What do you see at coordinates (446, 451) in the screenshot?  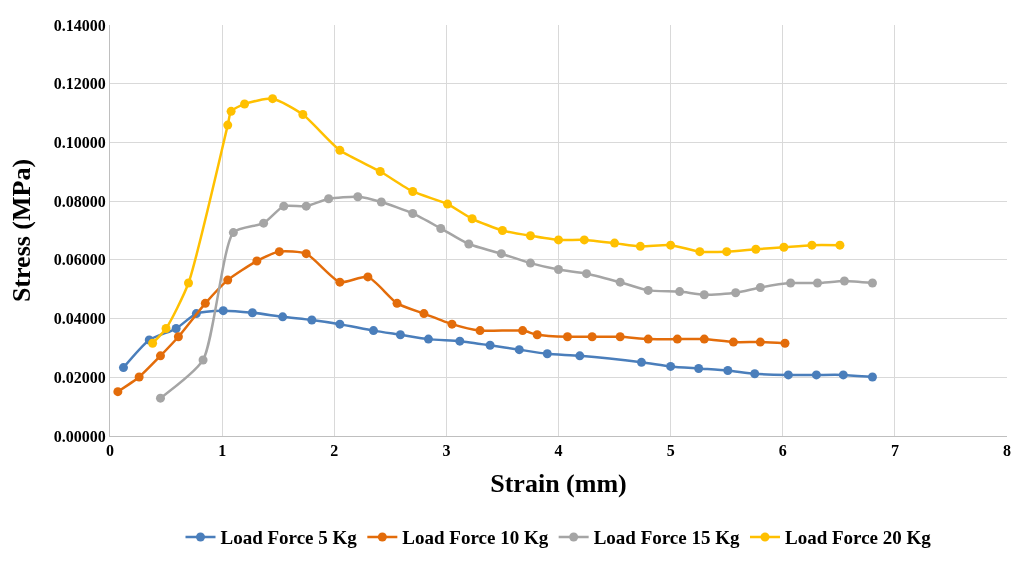 I see `x-tick-label: 3` at bounding box center [446, 451].